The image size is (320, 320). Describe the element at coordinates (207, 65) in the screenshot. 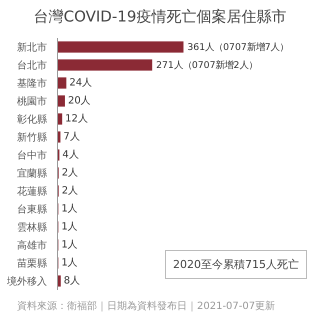

I see `data-label: 271人（0707新增2人）` at that location.